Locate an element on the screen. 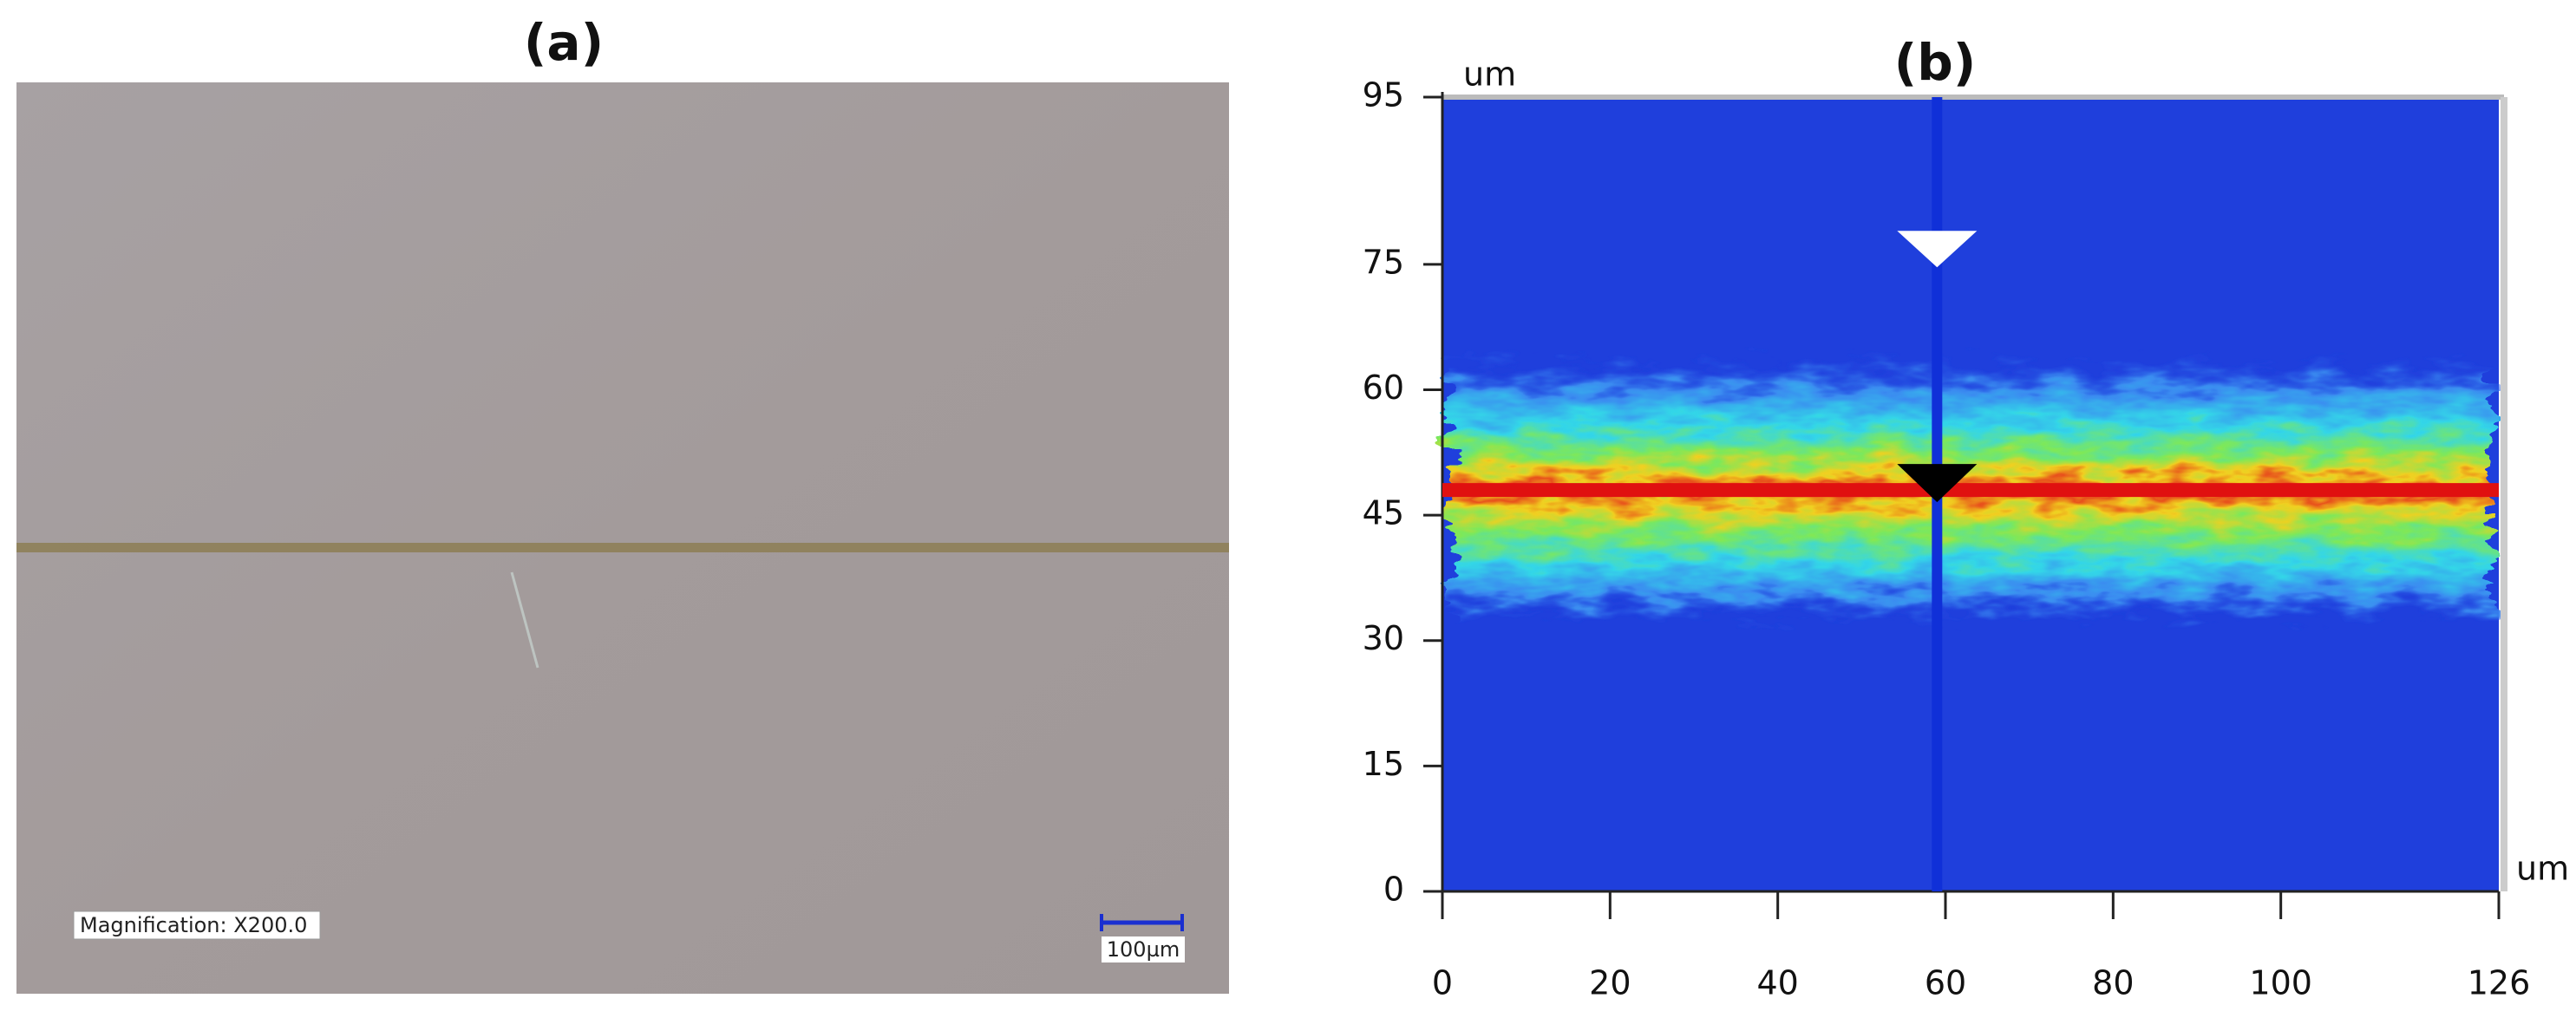 This screenshot has height=1031, width=2576. y-tick-label: 0 is located at coordinates (1393, 890).